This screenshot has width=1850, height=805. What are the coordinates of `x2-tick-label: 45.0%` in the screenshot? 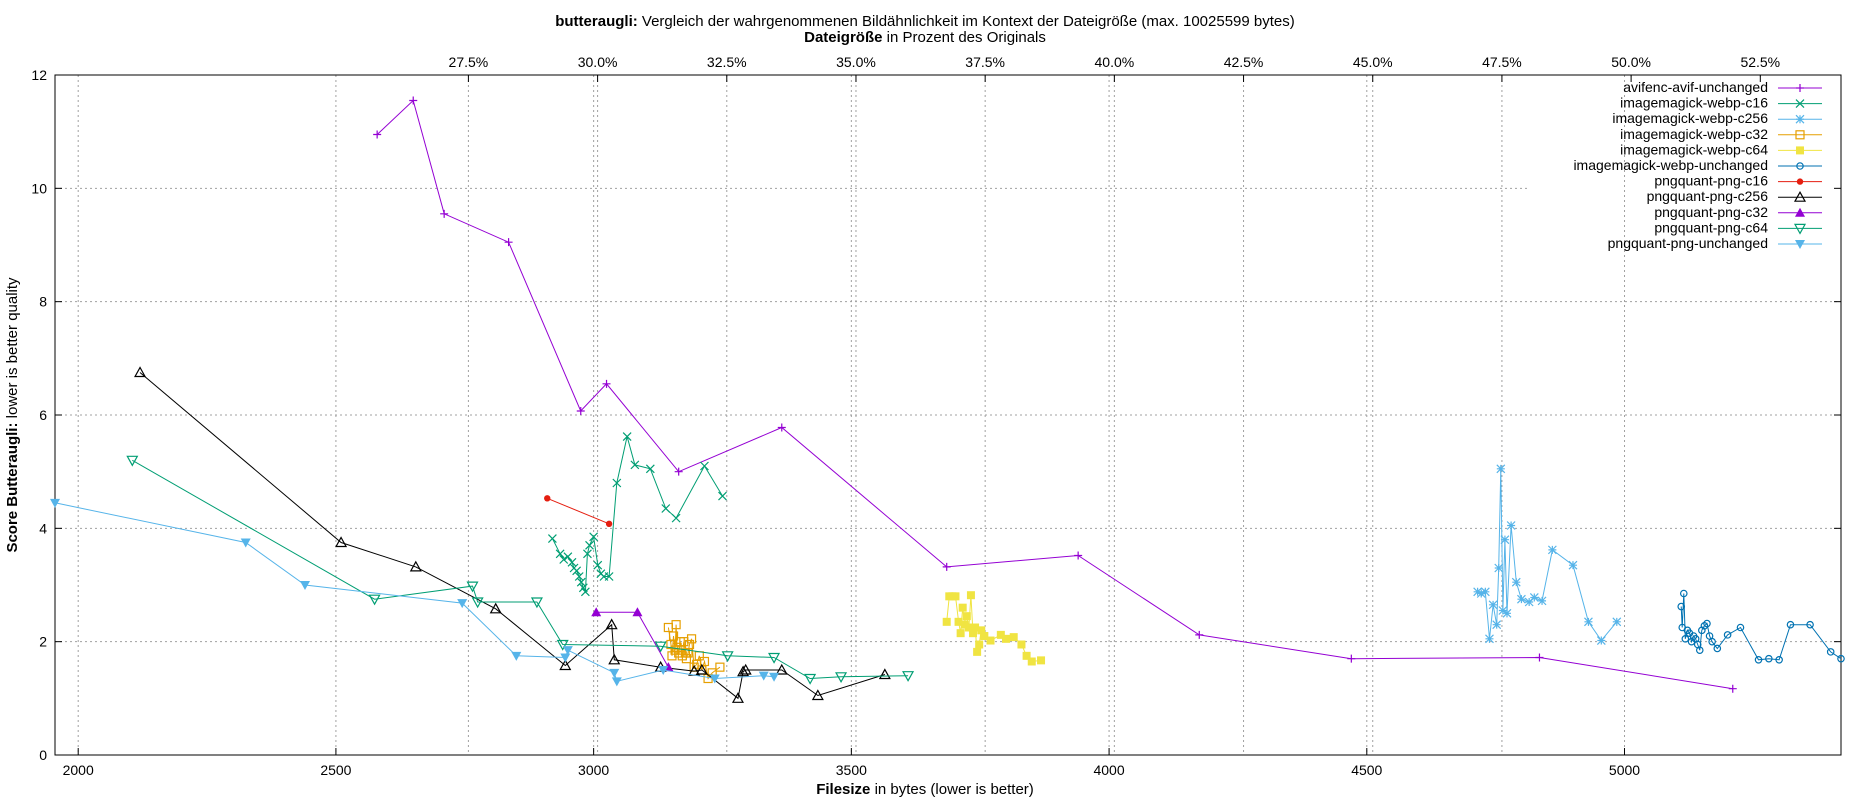 It's located at (1373, 62).